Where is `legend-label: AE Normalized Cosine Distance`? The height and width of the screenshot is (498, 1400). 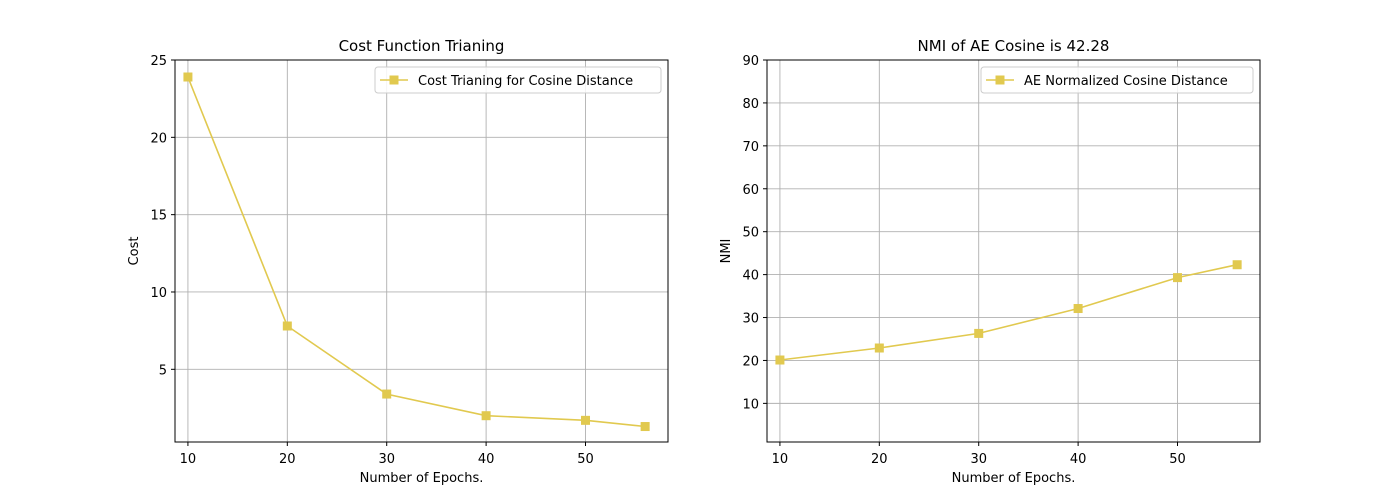 legend-label: AE Normalized Cosine Distance is located at coordinates (1126, 81).